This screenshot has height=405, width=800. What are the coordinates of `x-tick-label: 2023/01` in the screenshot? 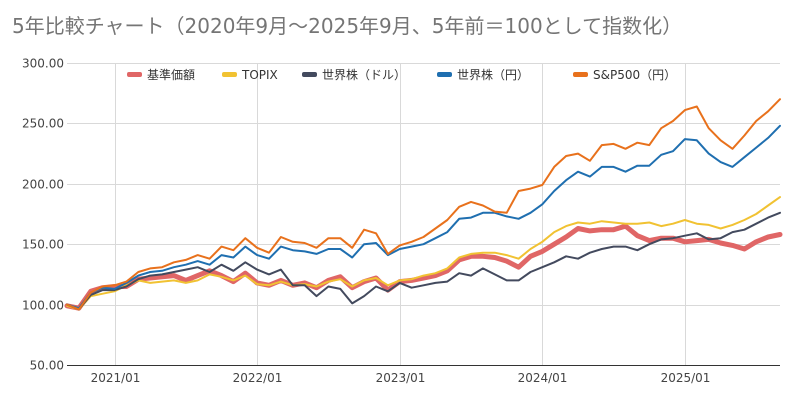 It's located at (401, 378).